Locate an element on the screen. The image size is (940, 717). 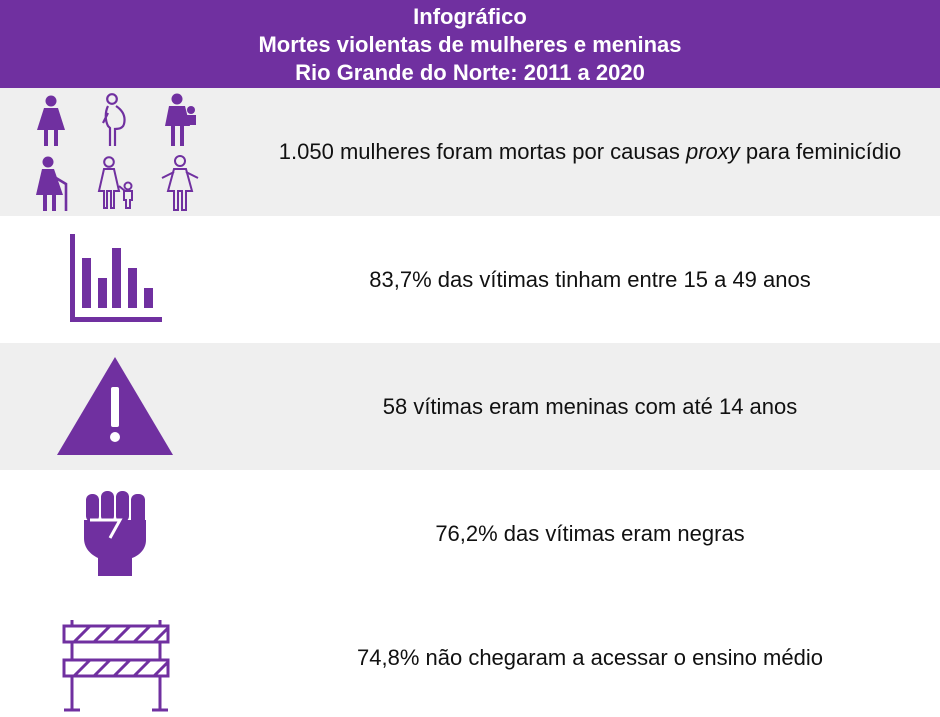
header-label: Infográfico is located at coordinates (470, 16).